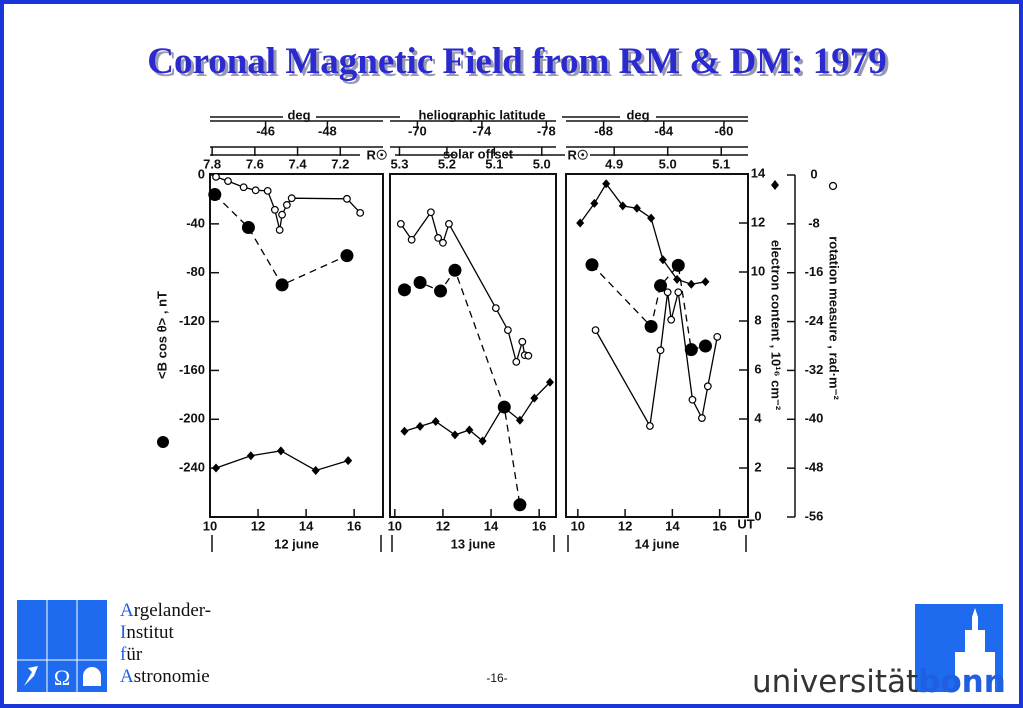 The width and height of the screenshot is (1023, 708). I want to click on x2-tick-label: -70, so click(417, 130).